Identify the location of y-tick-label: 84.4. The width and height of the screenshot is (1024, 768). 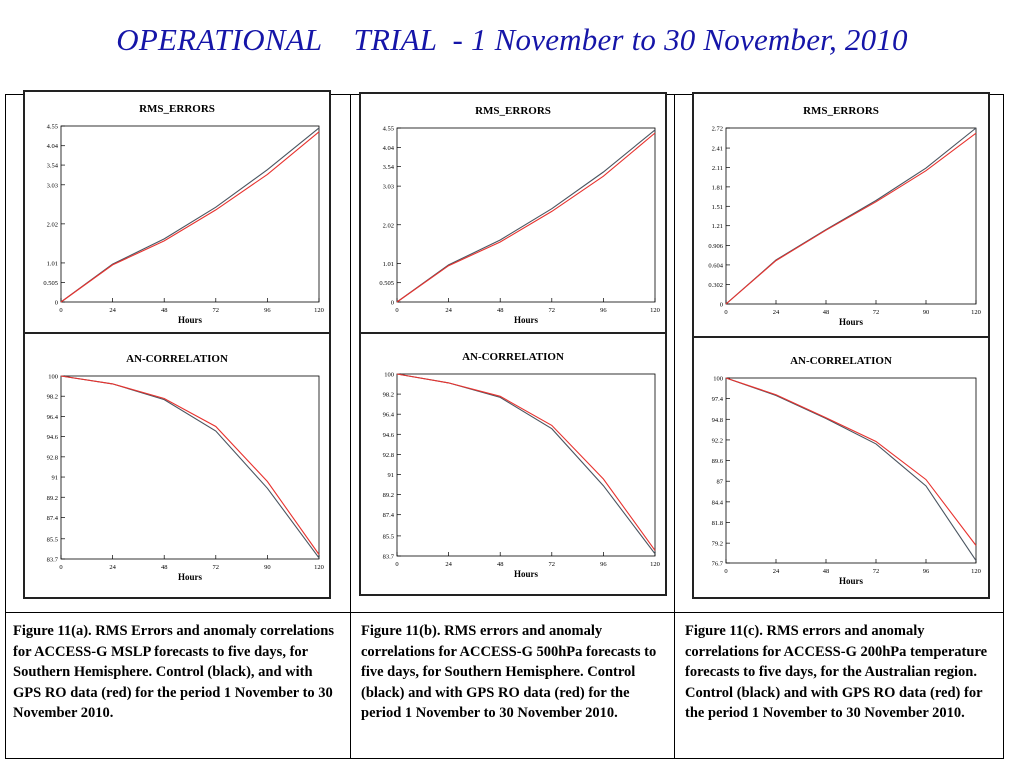
(718, 502).